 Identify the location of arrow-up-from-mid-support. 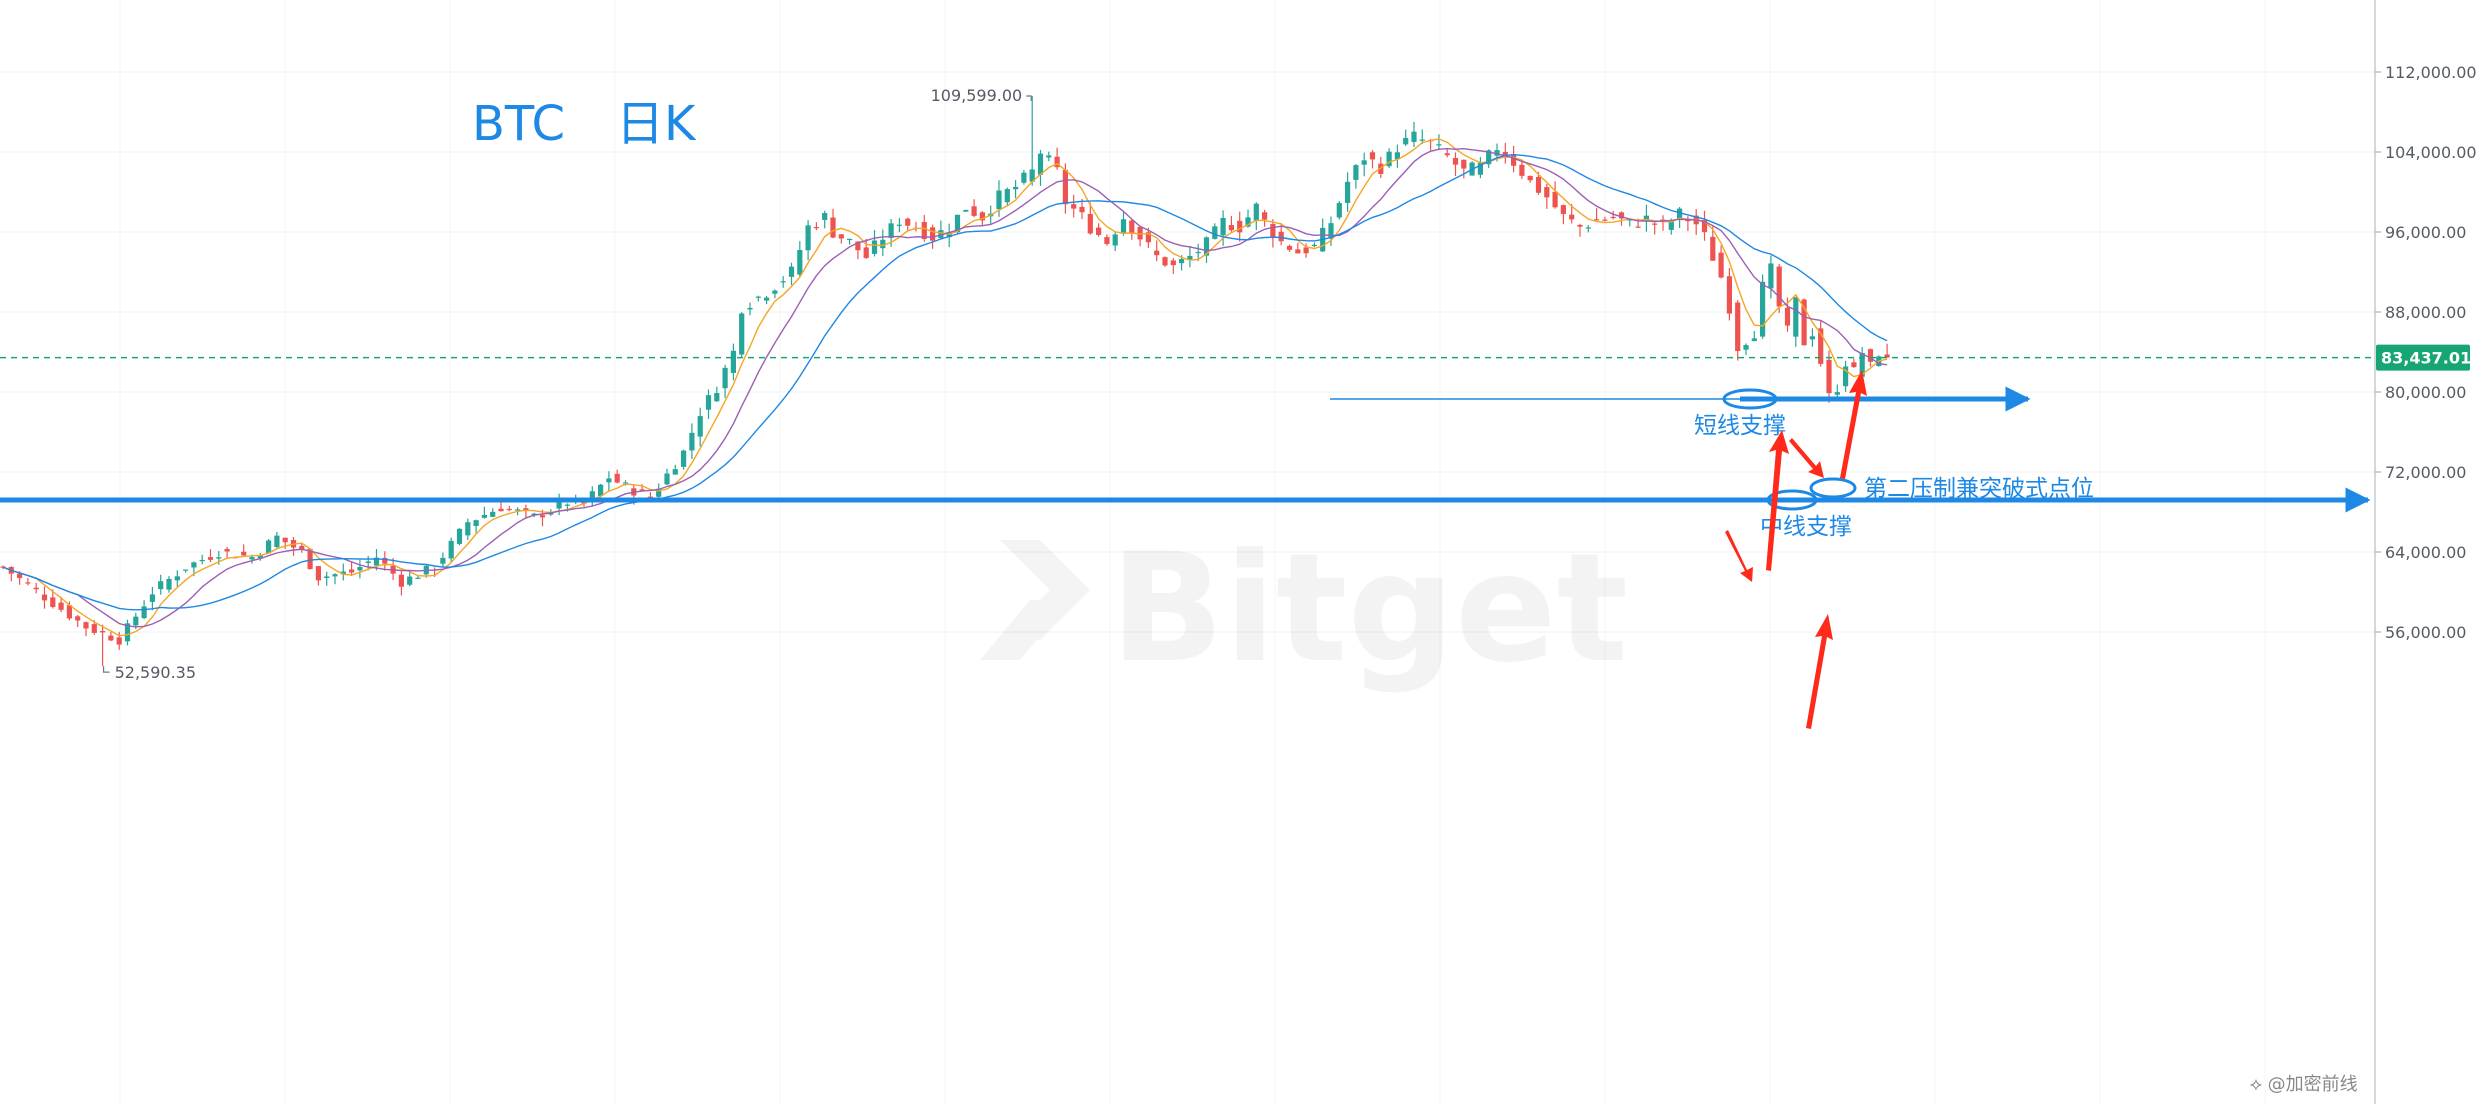
(1819, 671).